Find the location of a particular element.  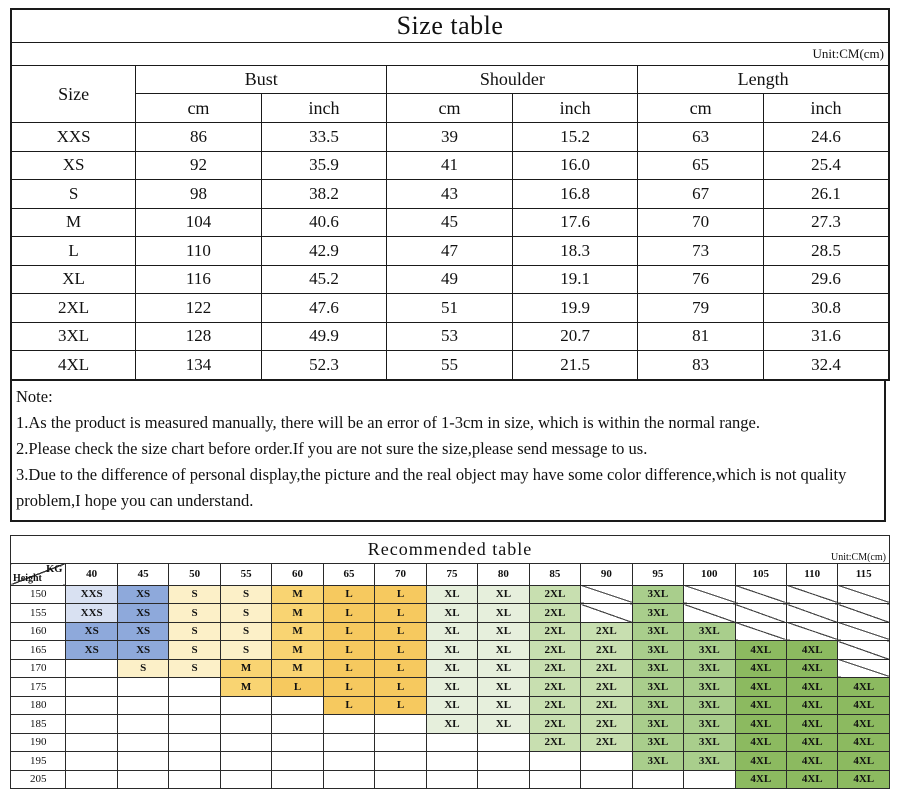

height-value: 165 is located at coordinates (38, 650).